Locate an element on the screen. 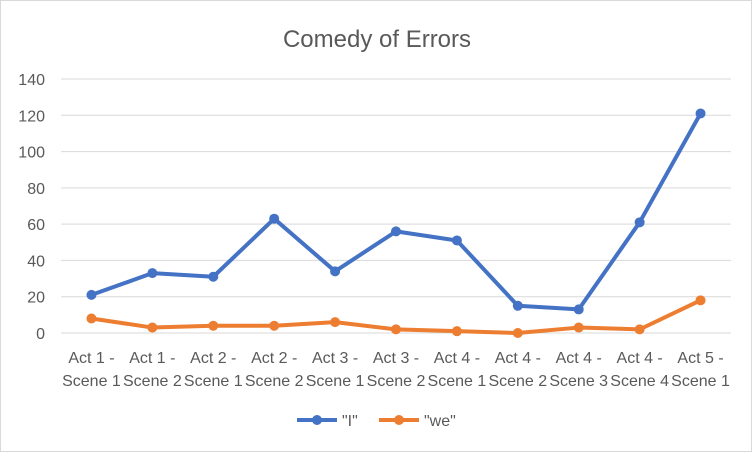 Image resolution: width=752 pixels, height=452 pixels. y-tick-label: 40 is located at coordinates (36, 261).